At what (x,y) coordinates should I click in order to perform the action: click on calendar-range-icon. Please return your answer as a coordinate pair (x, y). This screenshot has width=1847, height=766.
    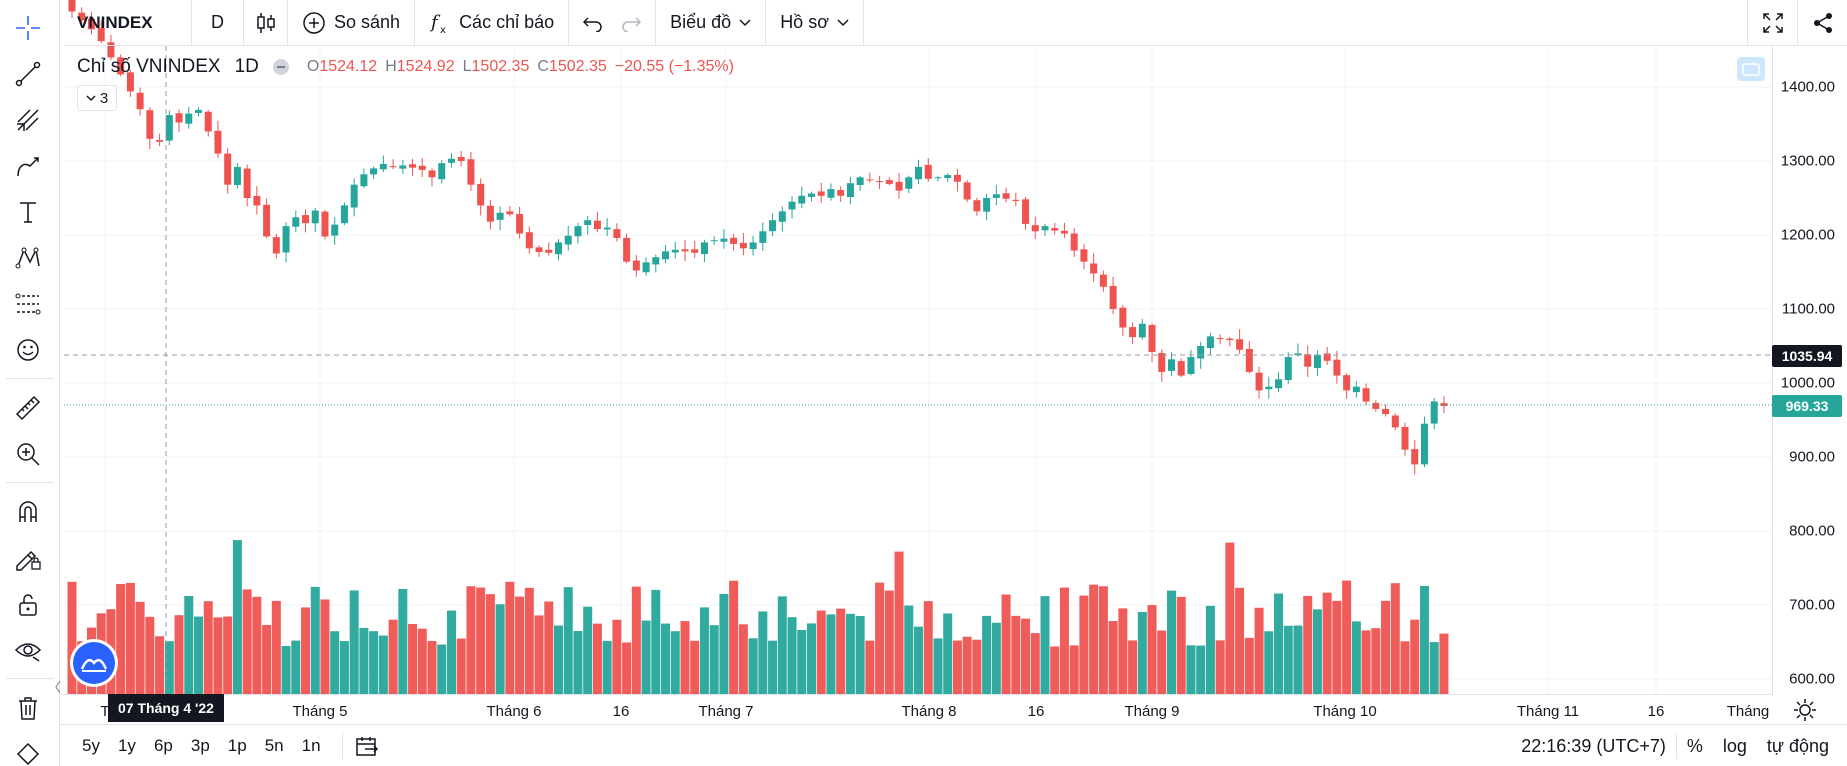
    Looking at the image, I should click on (367, 746).